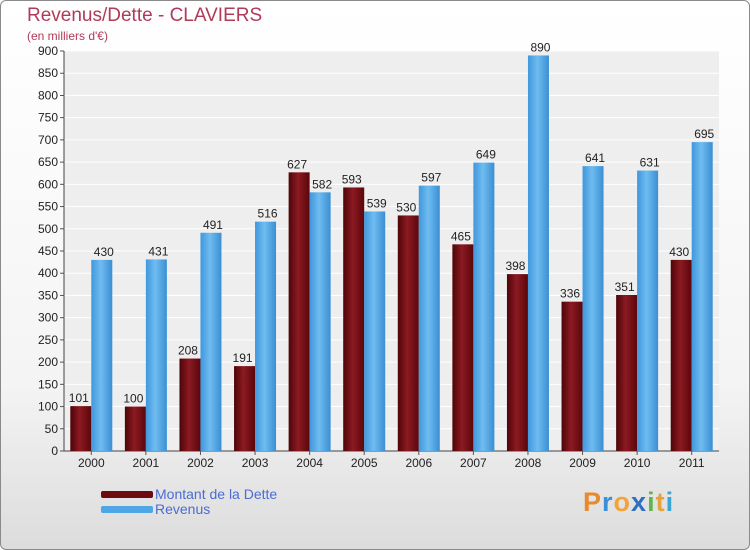 This screenshot has width=750, height=550. I want to click on y-tick-label: 450, so click(48, 251).